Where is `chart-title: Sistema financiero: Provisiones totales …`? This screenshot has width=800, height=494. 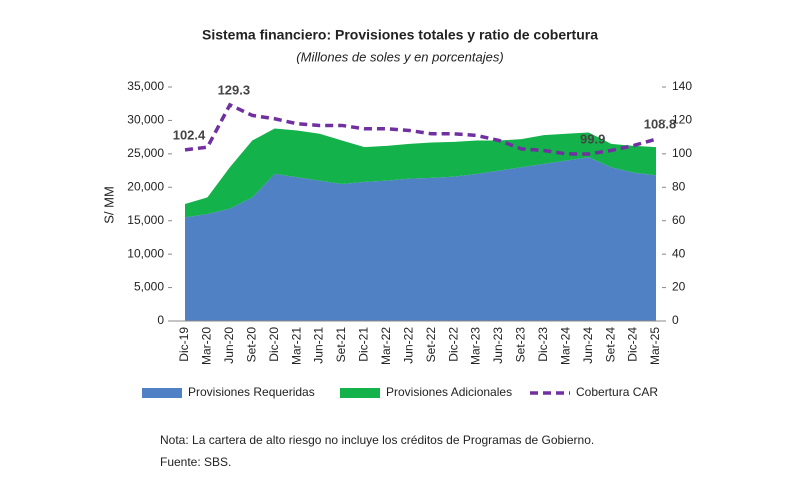 chart-title: Sistema financiero: Provisiones totales … is located at coordinates (400, 35).